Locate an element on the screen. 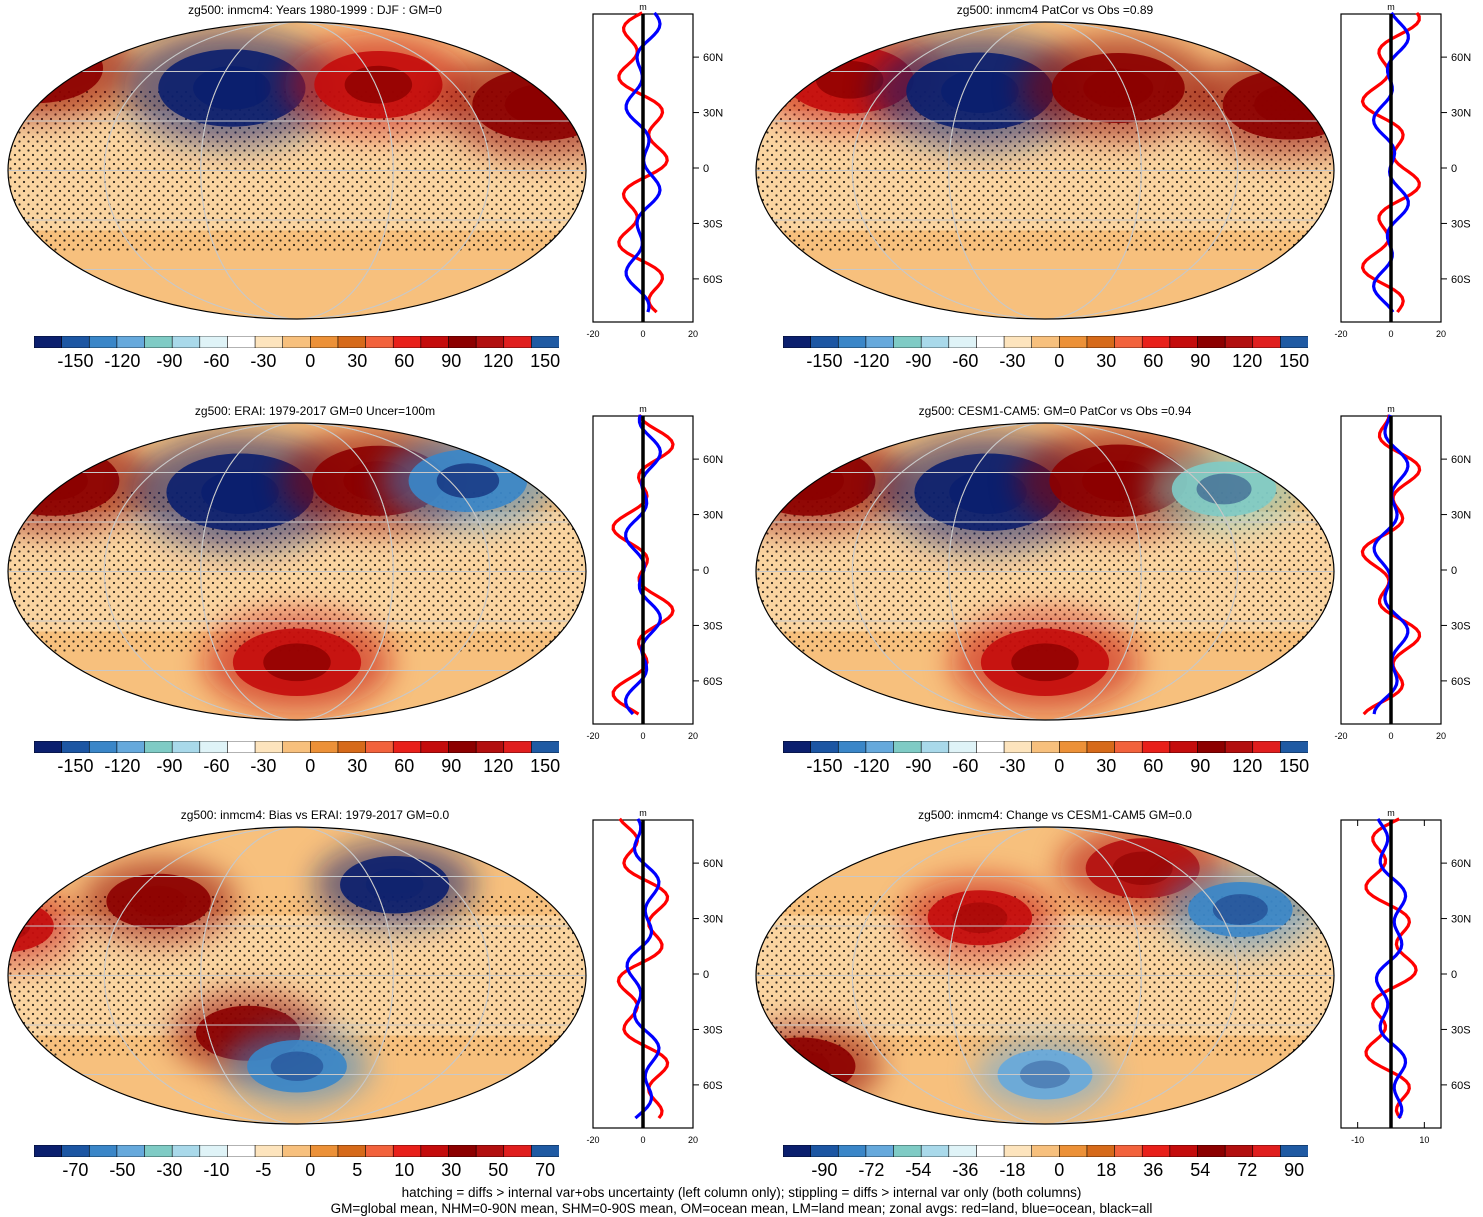  zonal-mean-plot-4: m 60N 30N 0 30S 60S -20 0 20 is located at coordinates (1402, 572).